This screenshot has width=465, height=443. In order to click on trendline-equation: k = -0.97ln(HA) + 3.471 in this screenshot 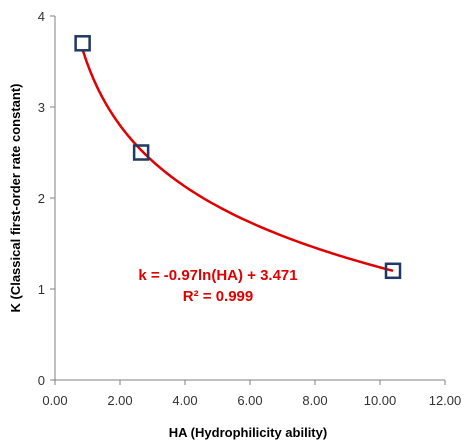, I will do `click(217, 275)`.